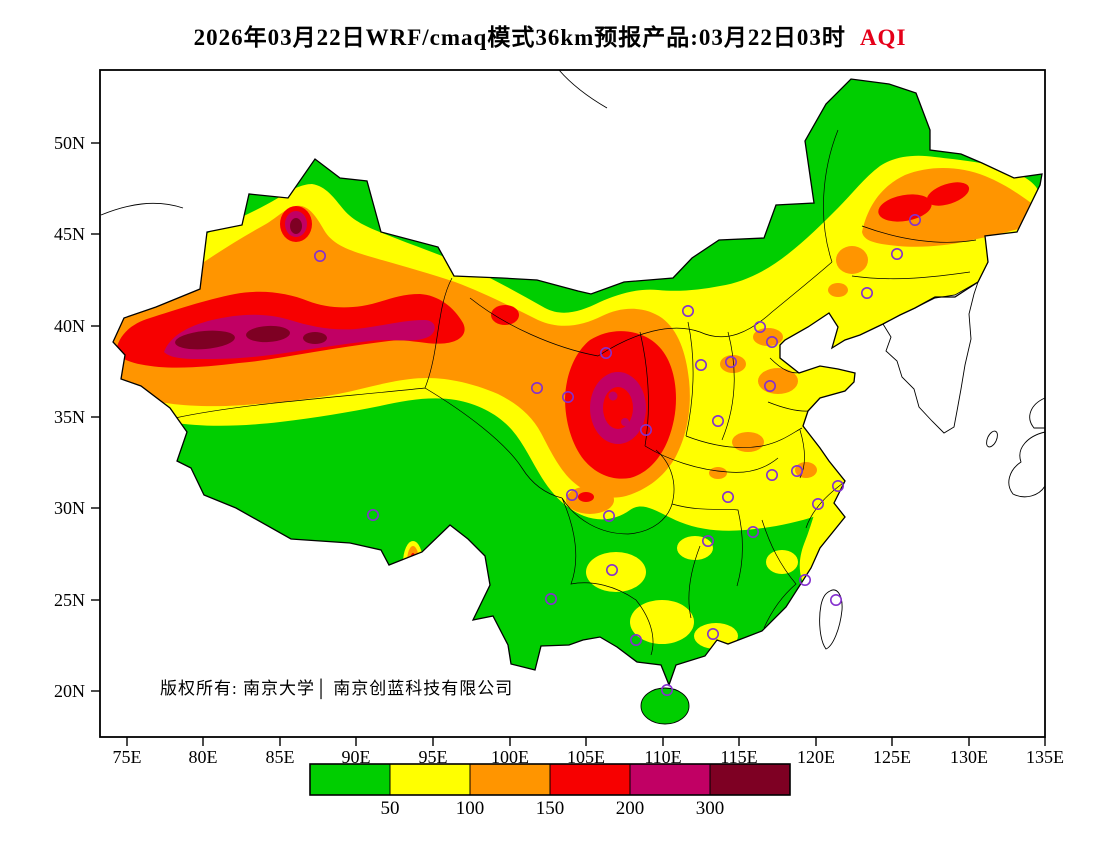 The height and width of the screenshot is (850, 1100). Describe the element at coordinates (142, 209) in the screenshot. I see `northwest-border-line` at that location.